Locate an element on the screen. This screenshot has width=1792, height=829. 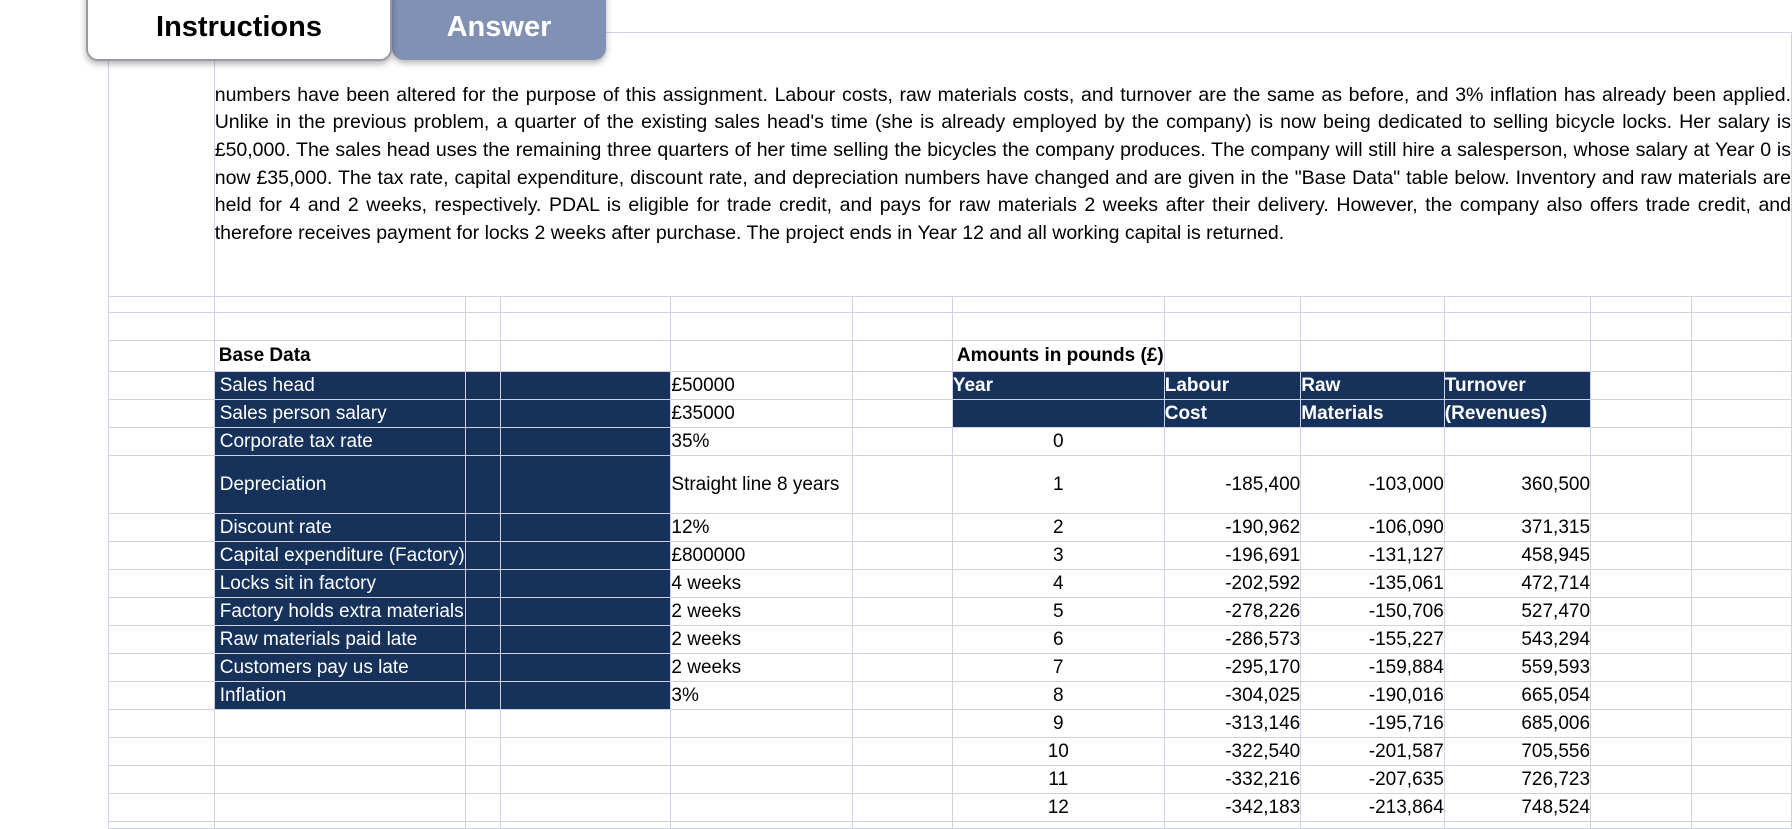
raw-materials-cell: -131,127 is located at coordinates (1372, 555).